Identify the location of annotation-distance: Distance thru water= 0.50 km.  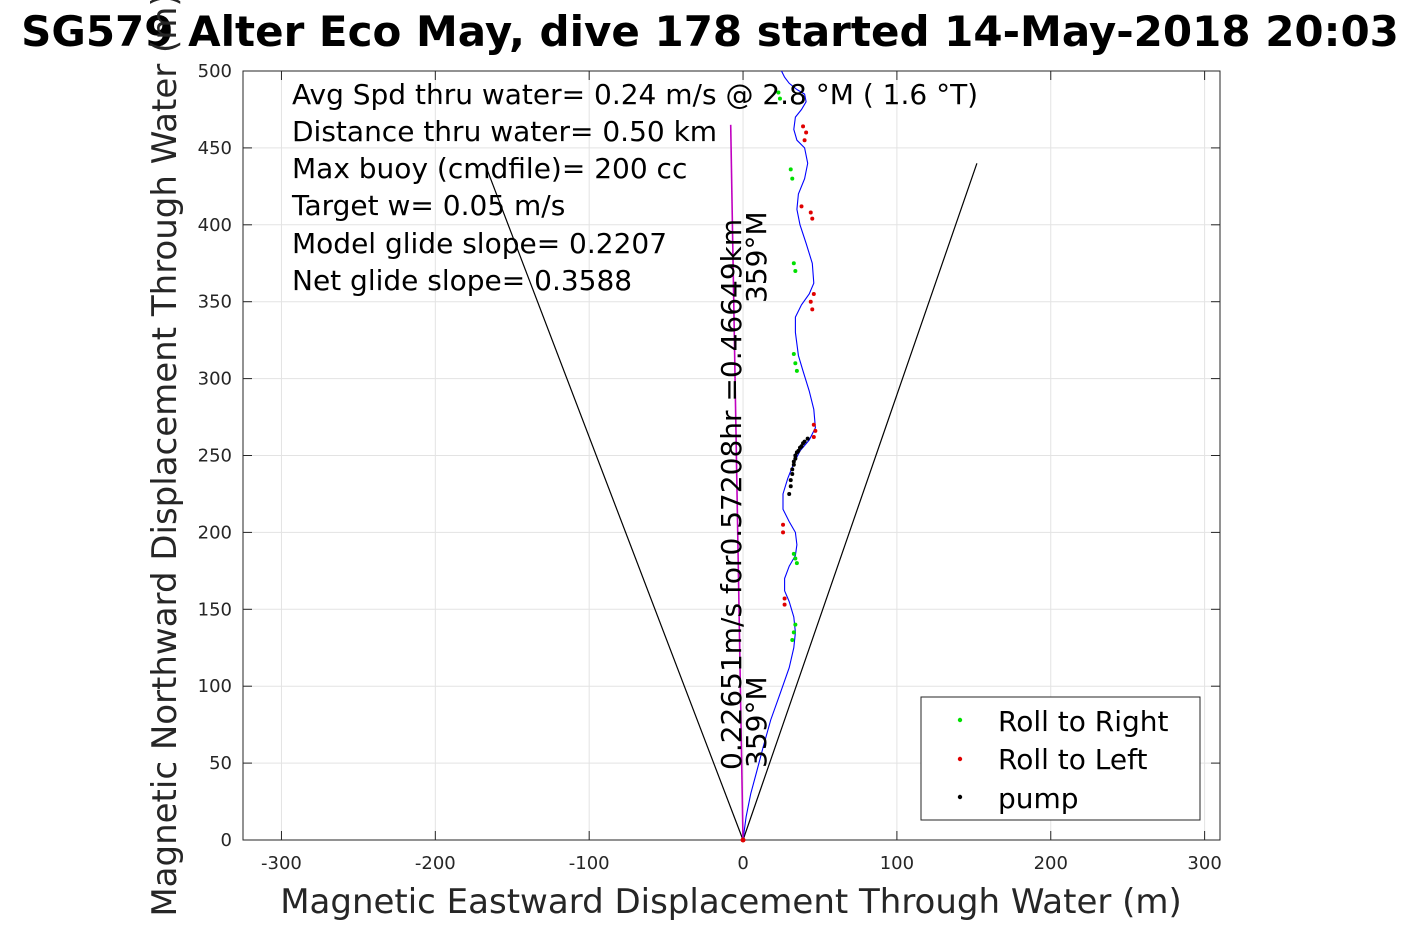
(504, 131).